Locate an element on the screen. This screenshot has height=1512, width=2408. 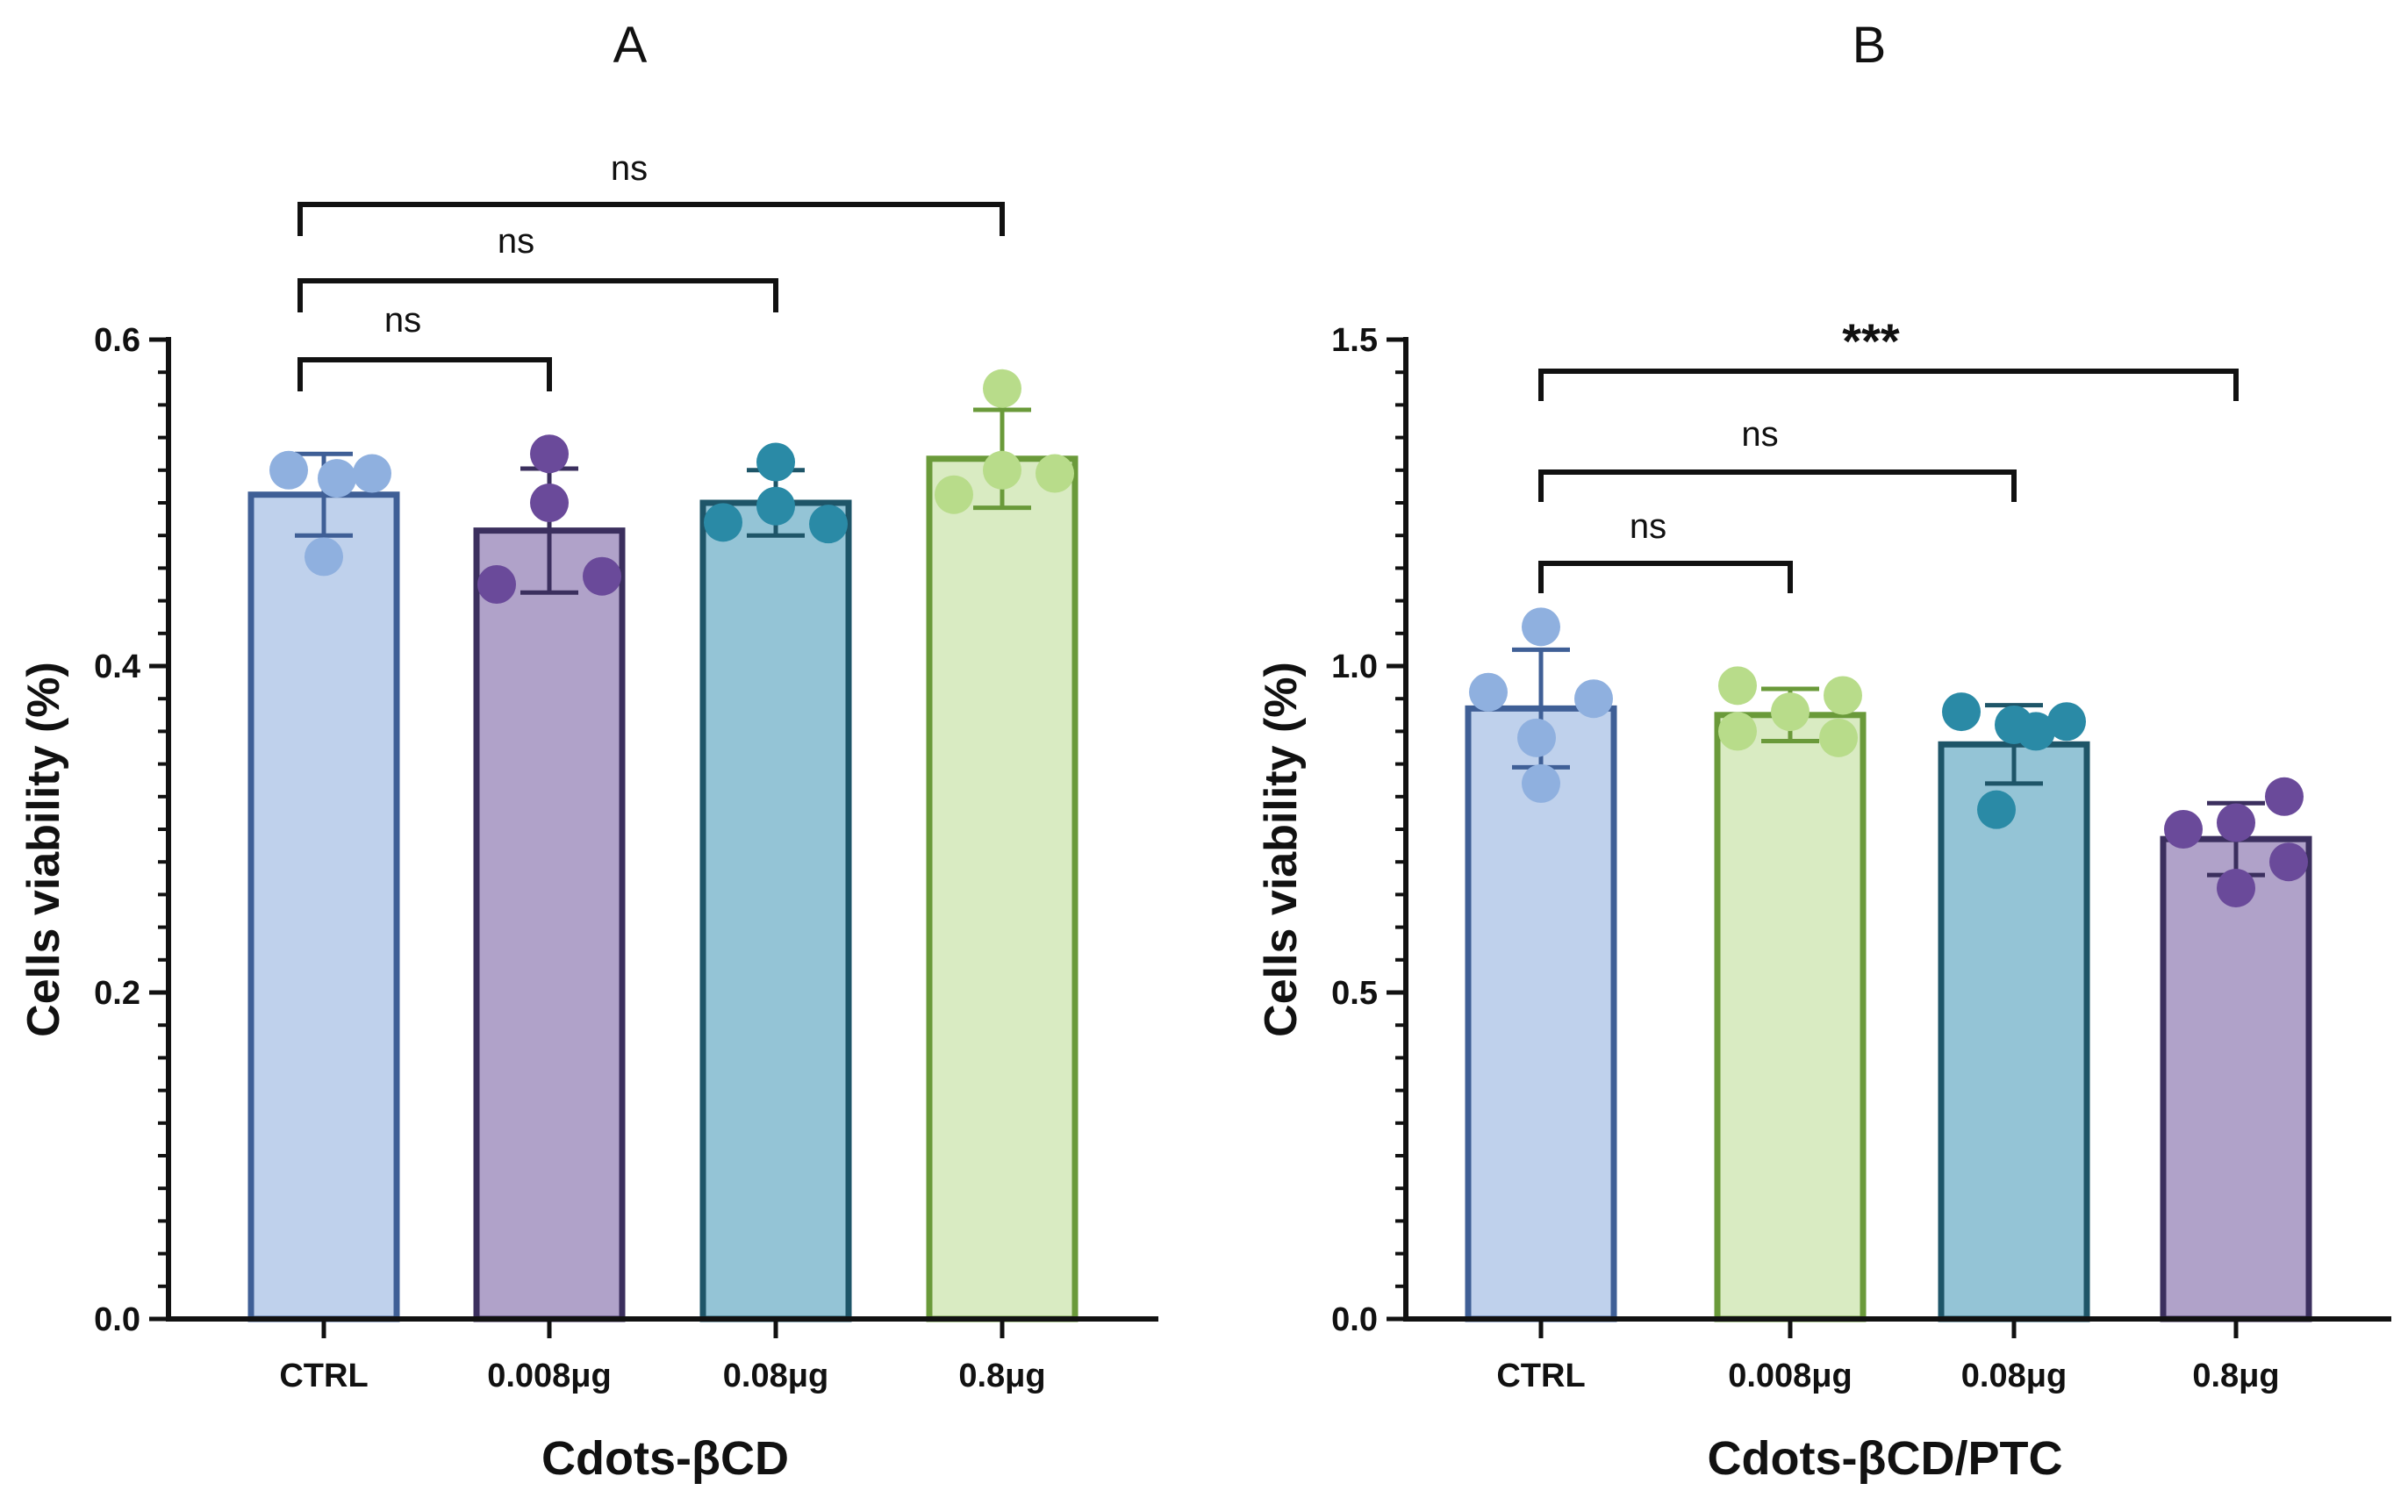
panel-a-y-tick-label-2: 0.4 is located at coordinates (117, 667).